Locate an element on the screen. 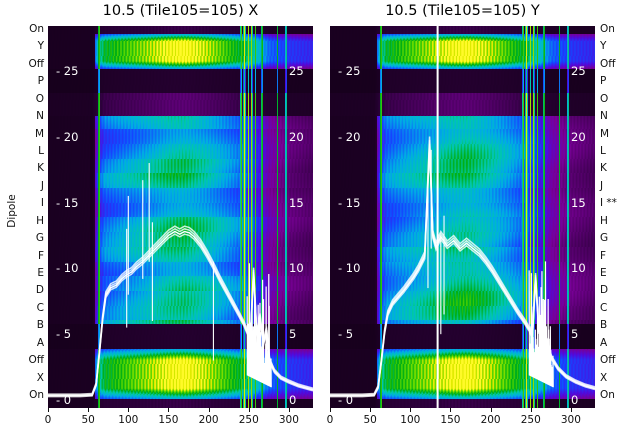 The image size is (640, 440). category-left-0: On is located at coordinates (36, 29).